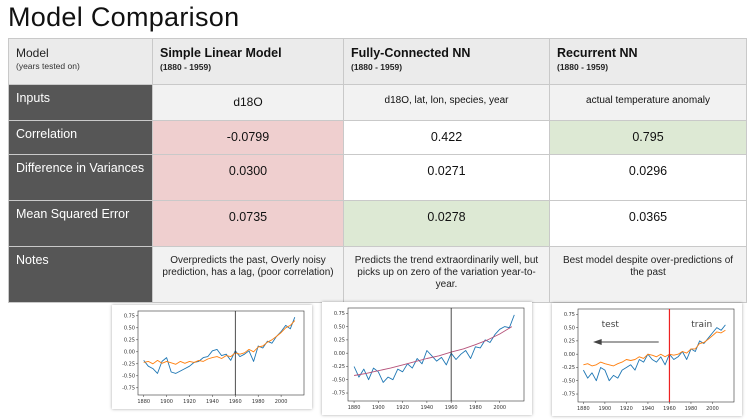 The height and width of the screenshot is (420, 754). I want to click on cell-mse-linear: 0.0735, so click(248, 223).